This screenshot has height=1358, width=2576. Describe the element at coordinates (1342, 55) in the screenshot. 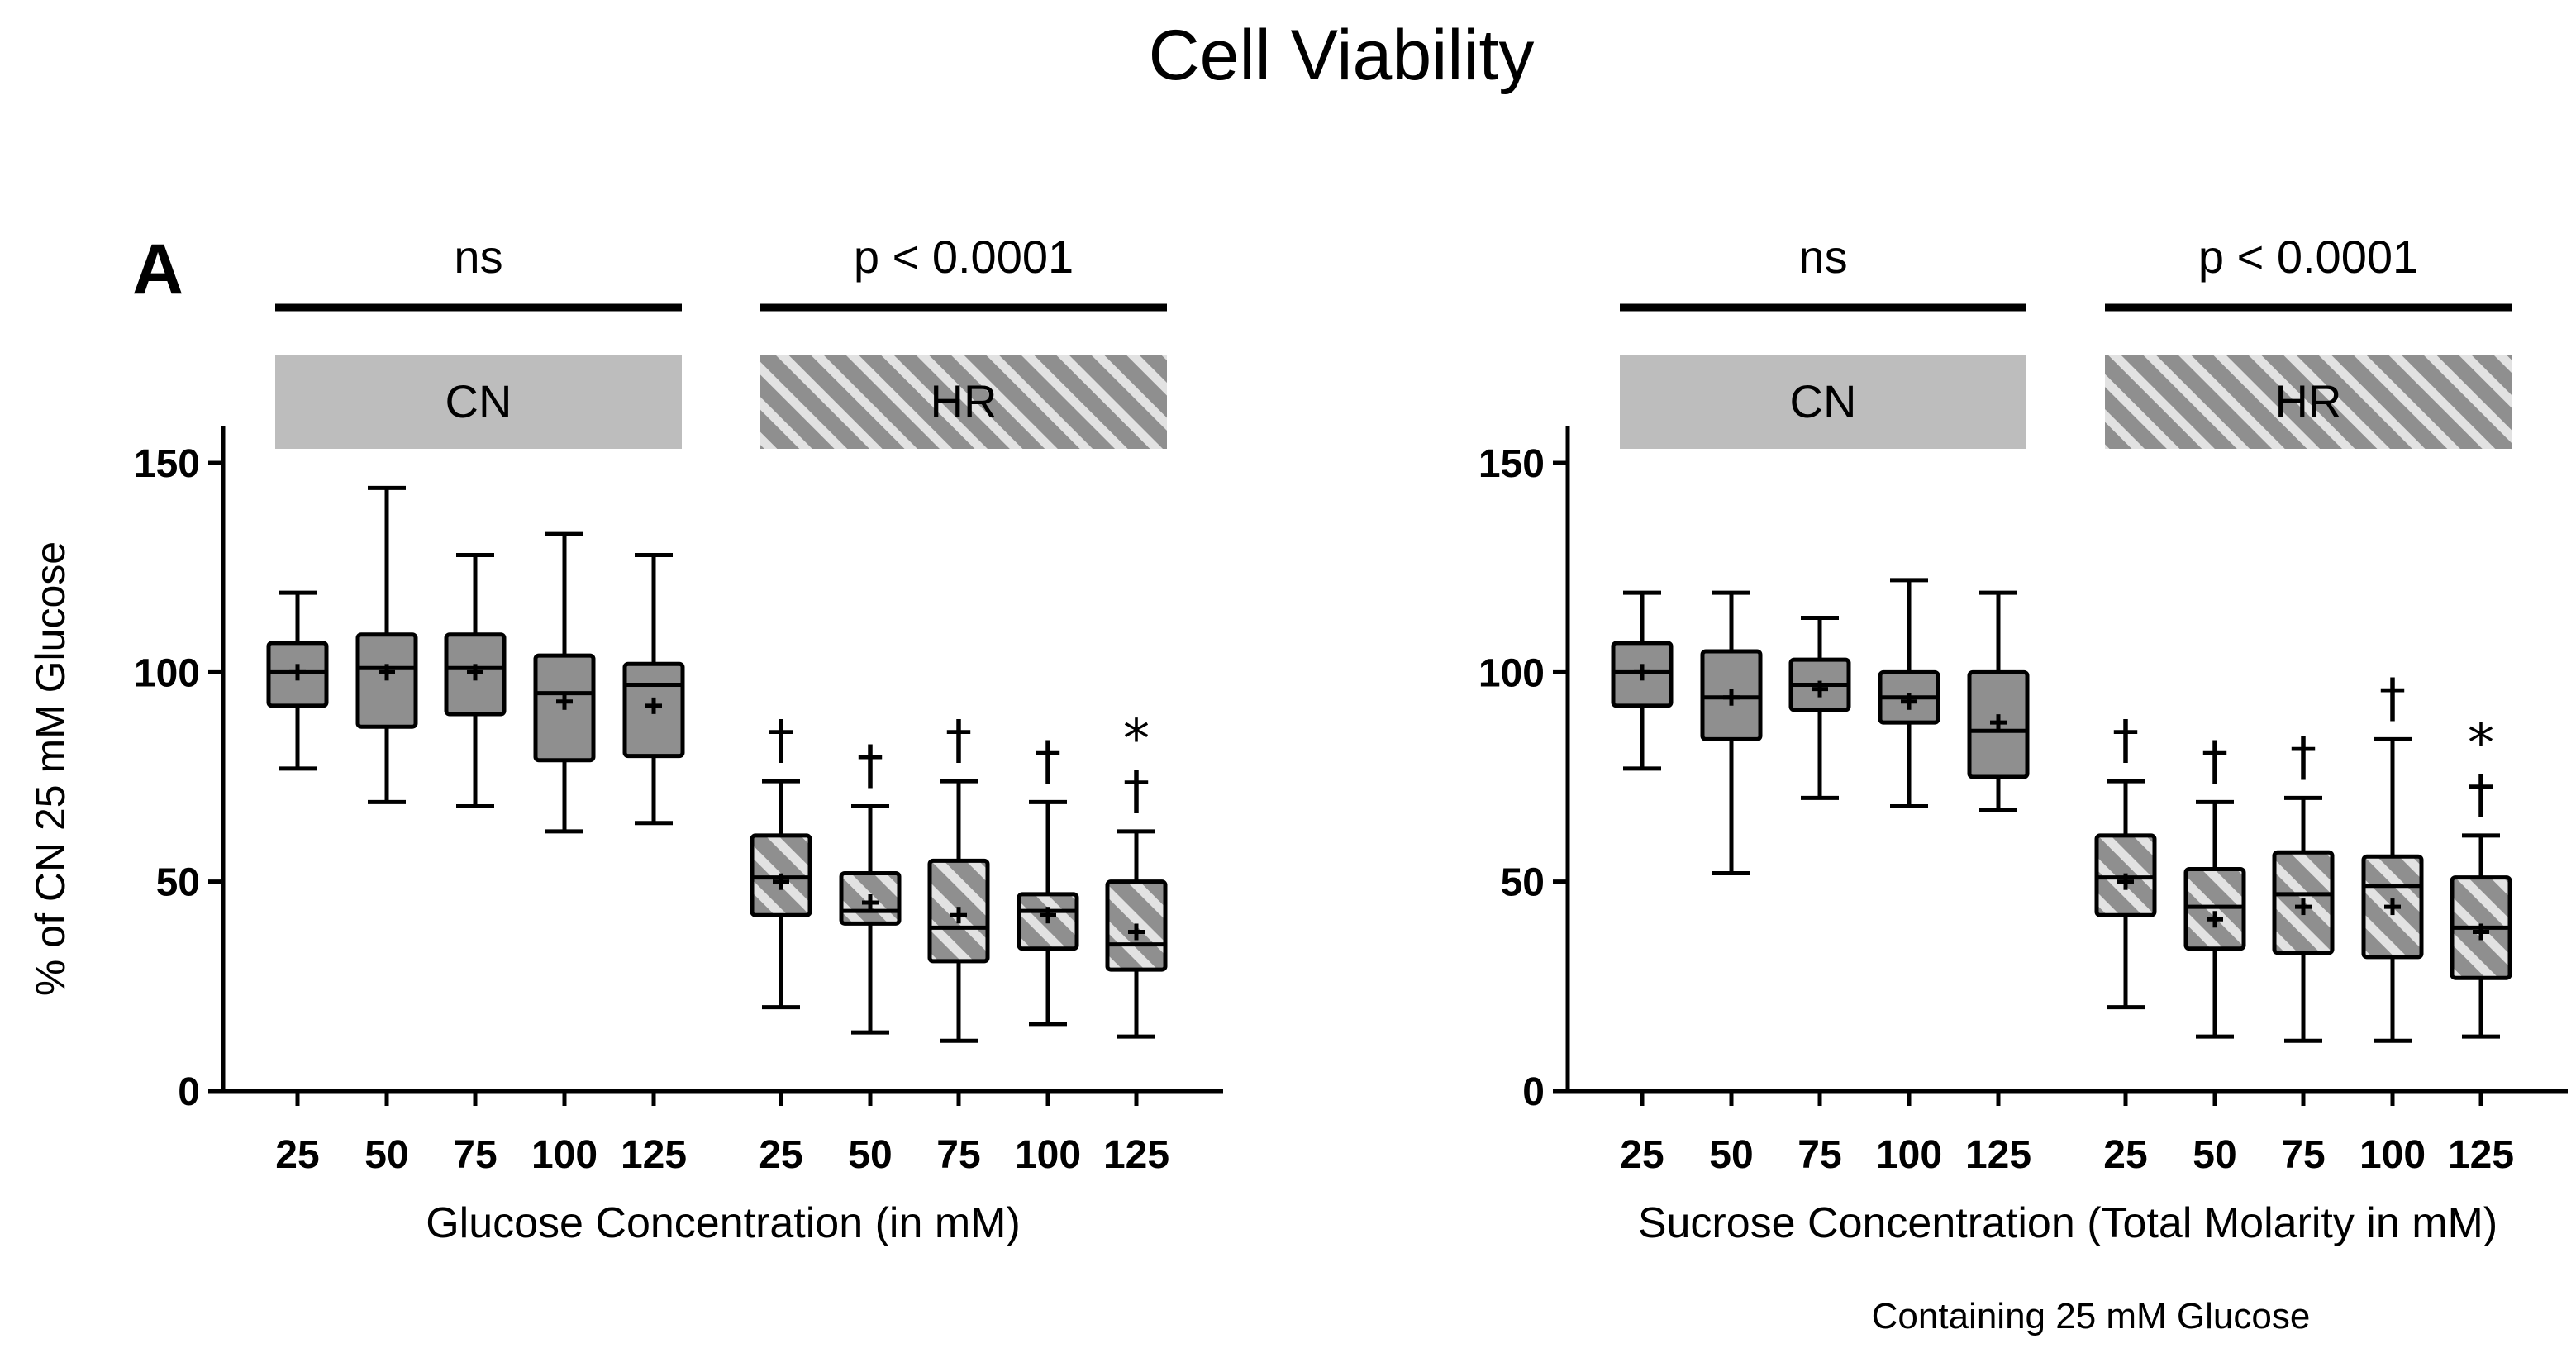

I see `figure-title: Cell Viability` at that location.